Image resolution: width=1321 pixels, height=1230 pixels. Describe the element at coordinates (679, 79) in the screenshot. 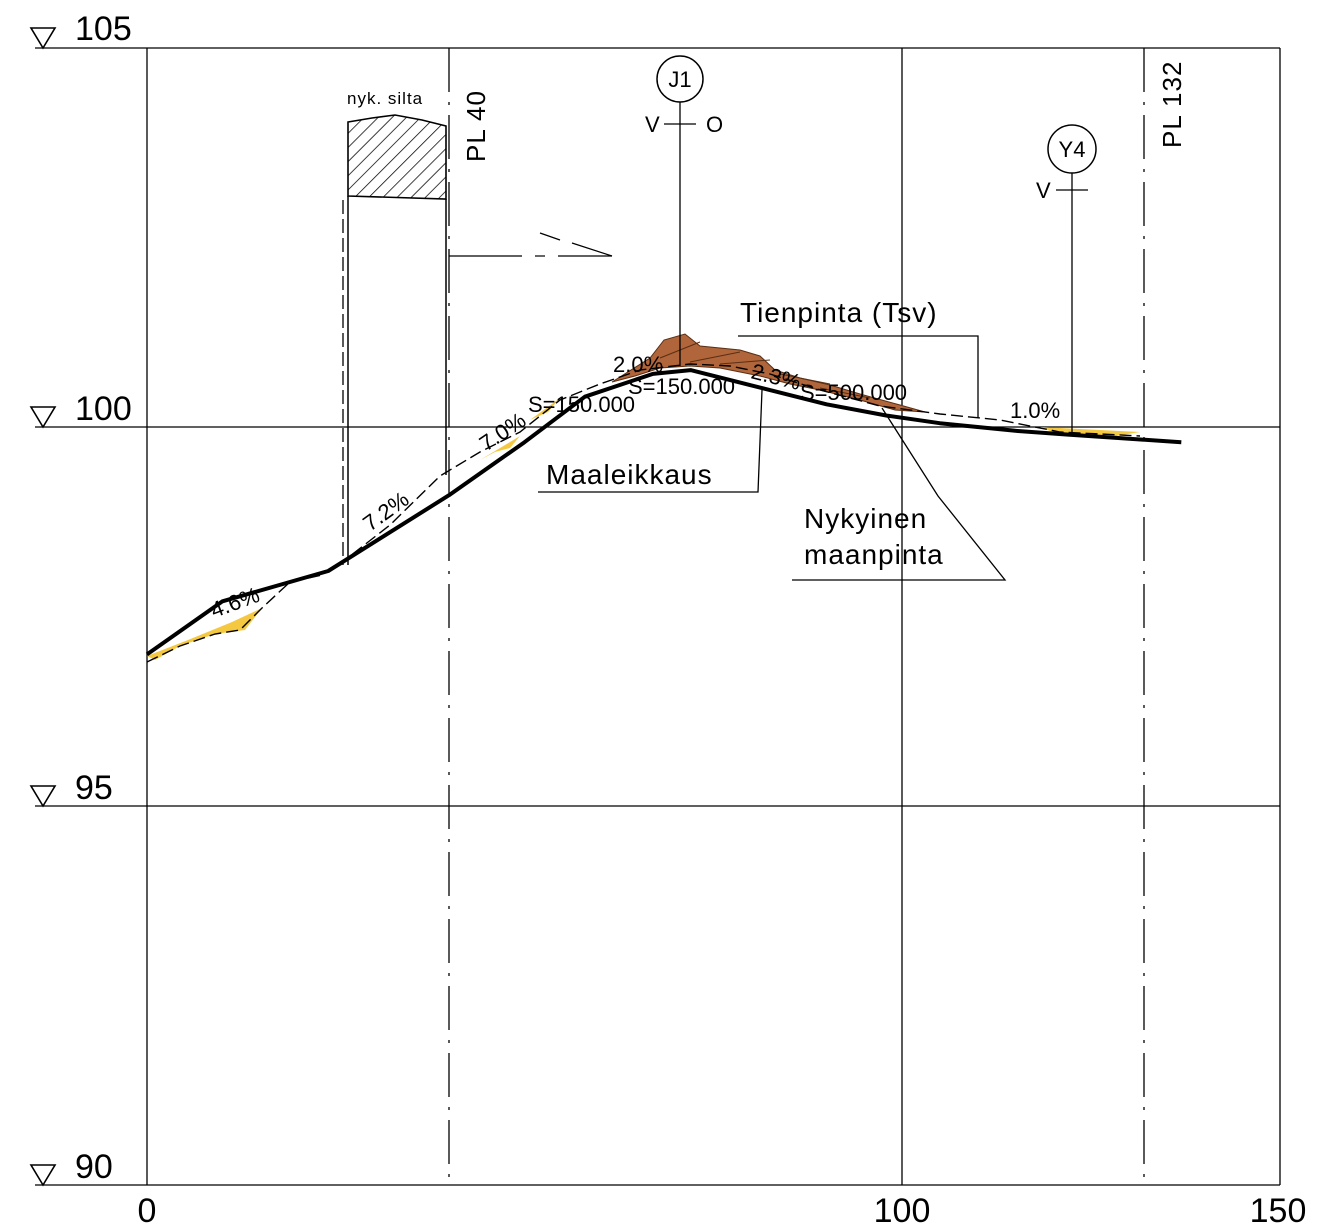

I see `marker-j1-label: J1` at that location.